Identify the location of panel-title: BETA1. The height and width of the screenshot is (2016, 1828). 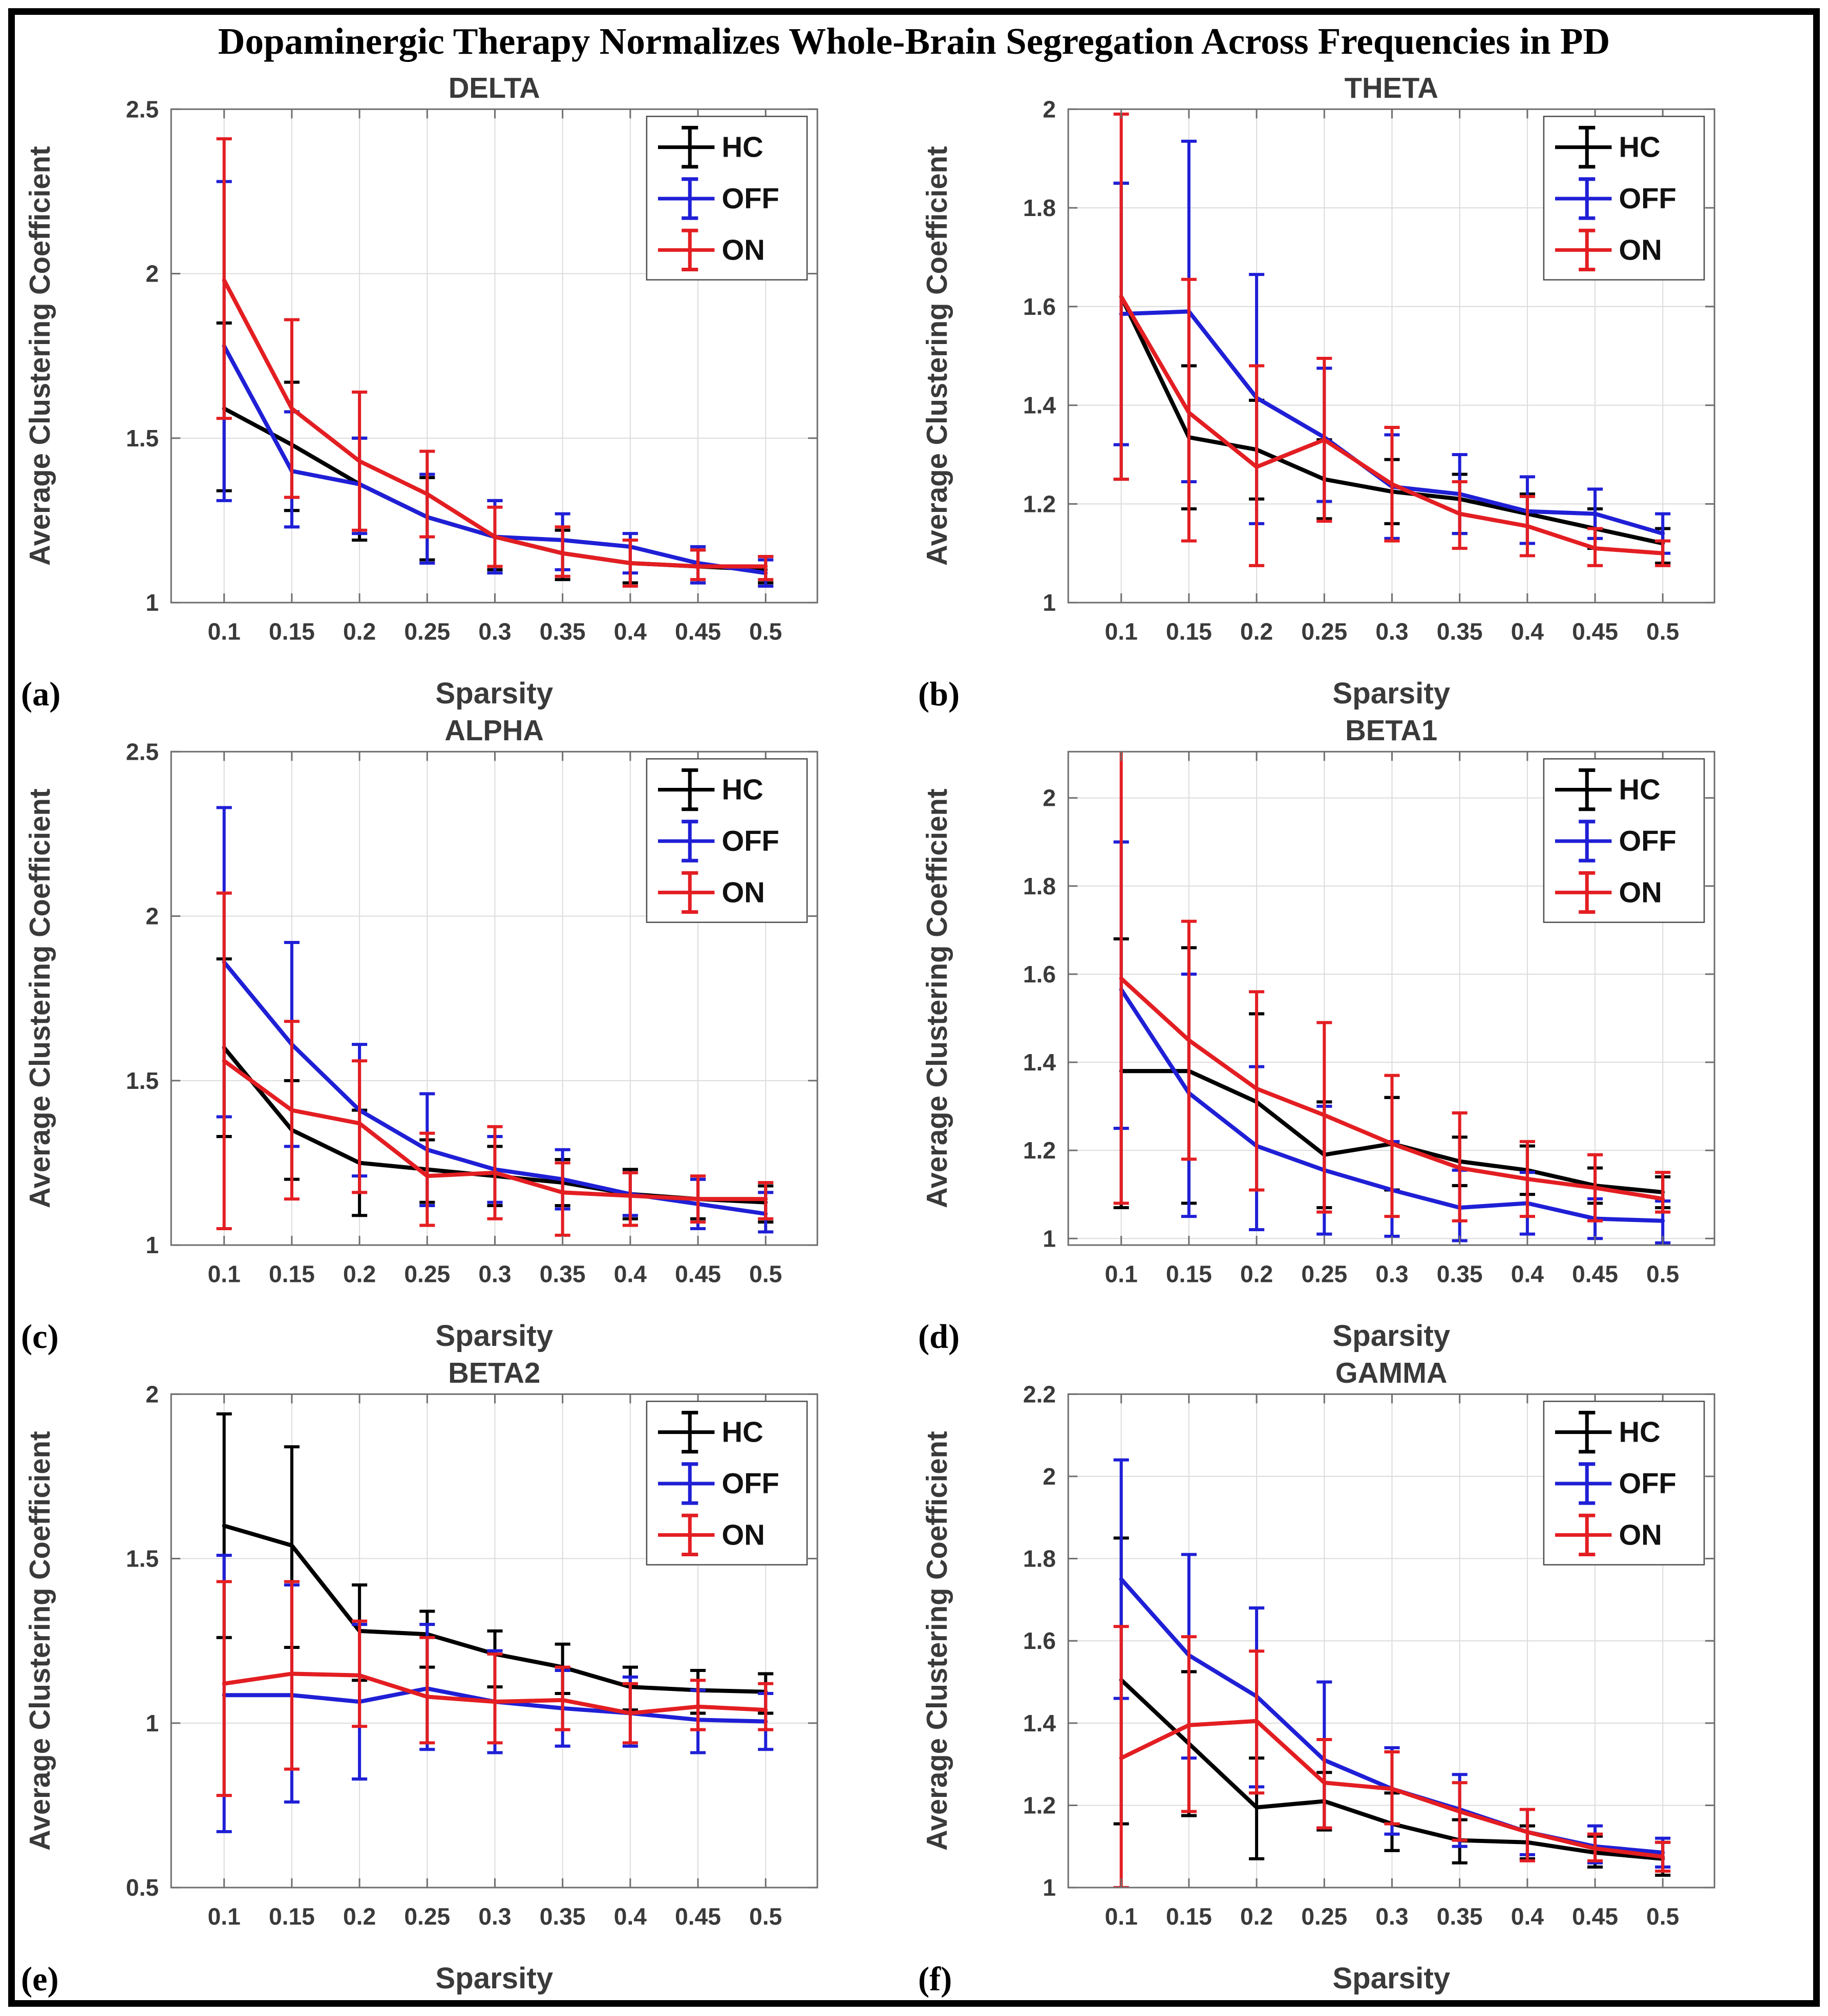
(1391, 731).